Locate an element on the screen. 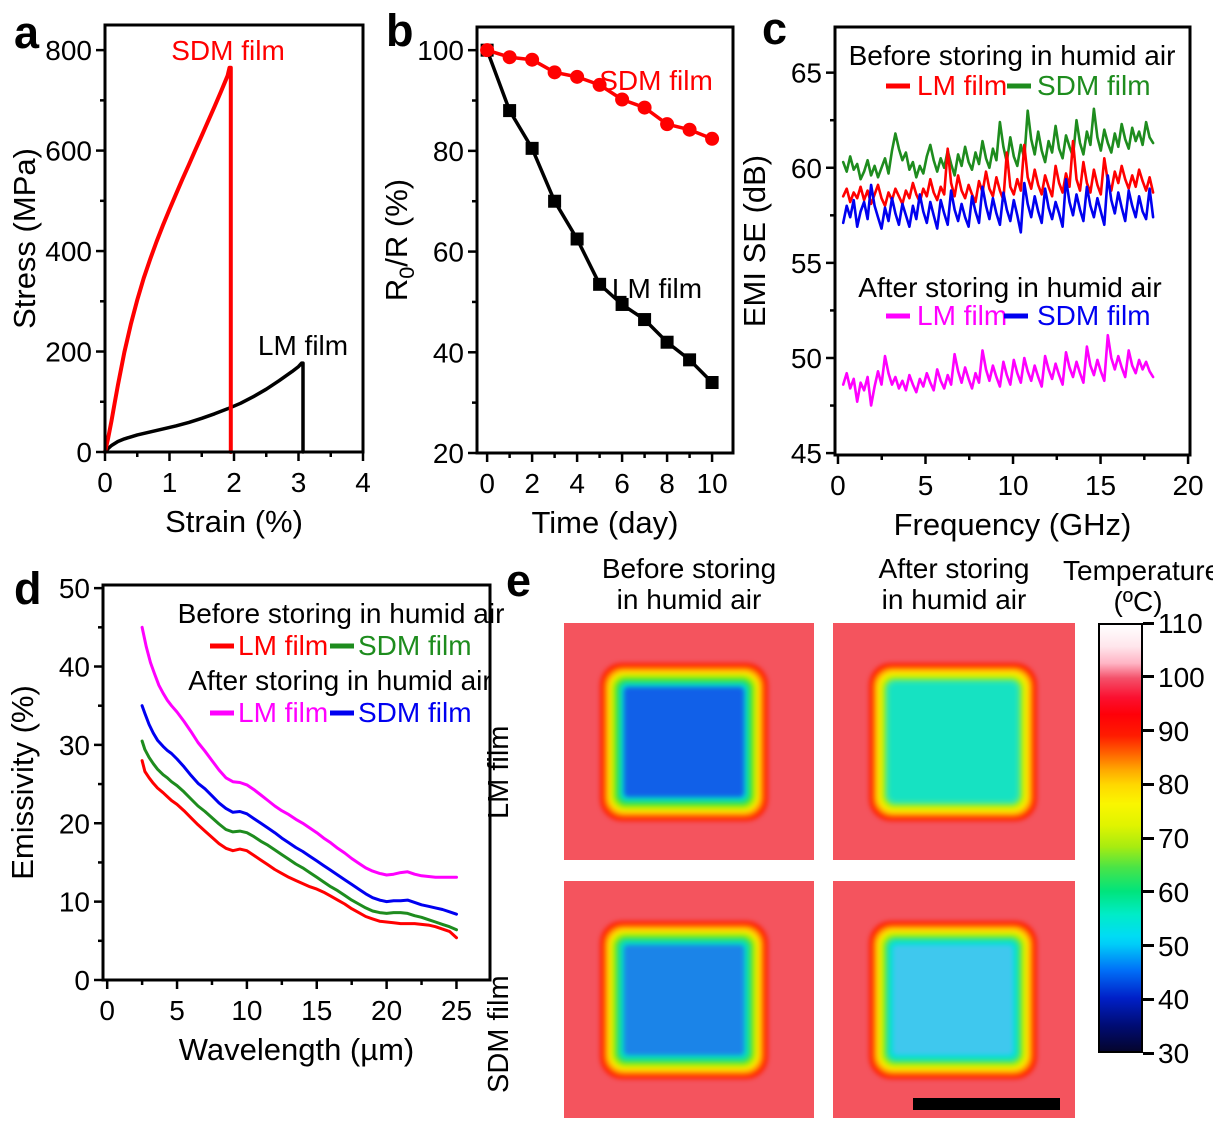 Image resolution: width=1213 pixels, height=1130 pixels. column-header-after: After storing in humid air is located at coordinates (954, 584).